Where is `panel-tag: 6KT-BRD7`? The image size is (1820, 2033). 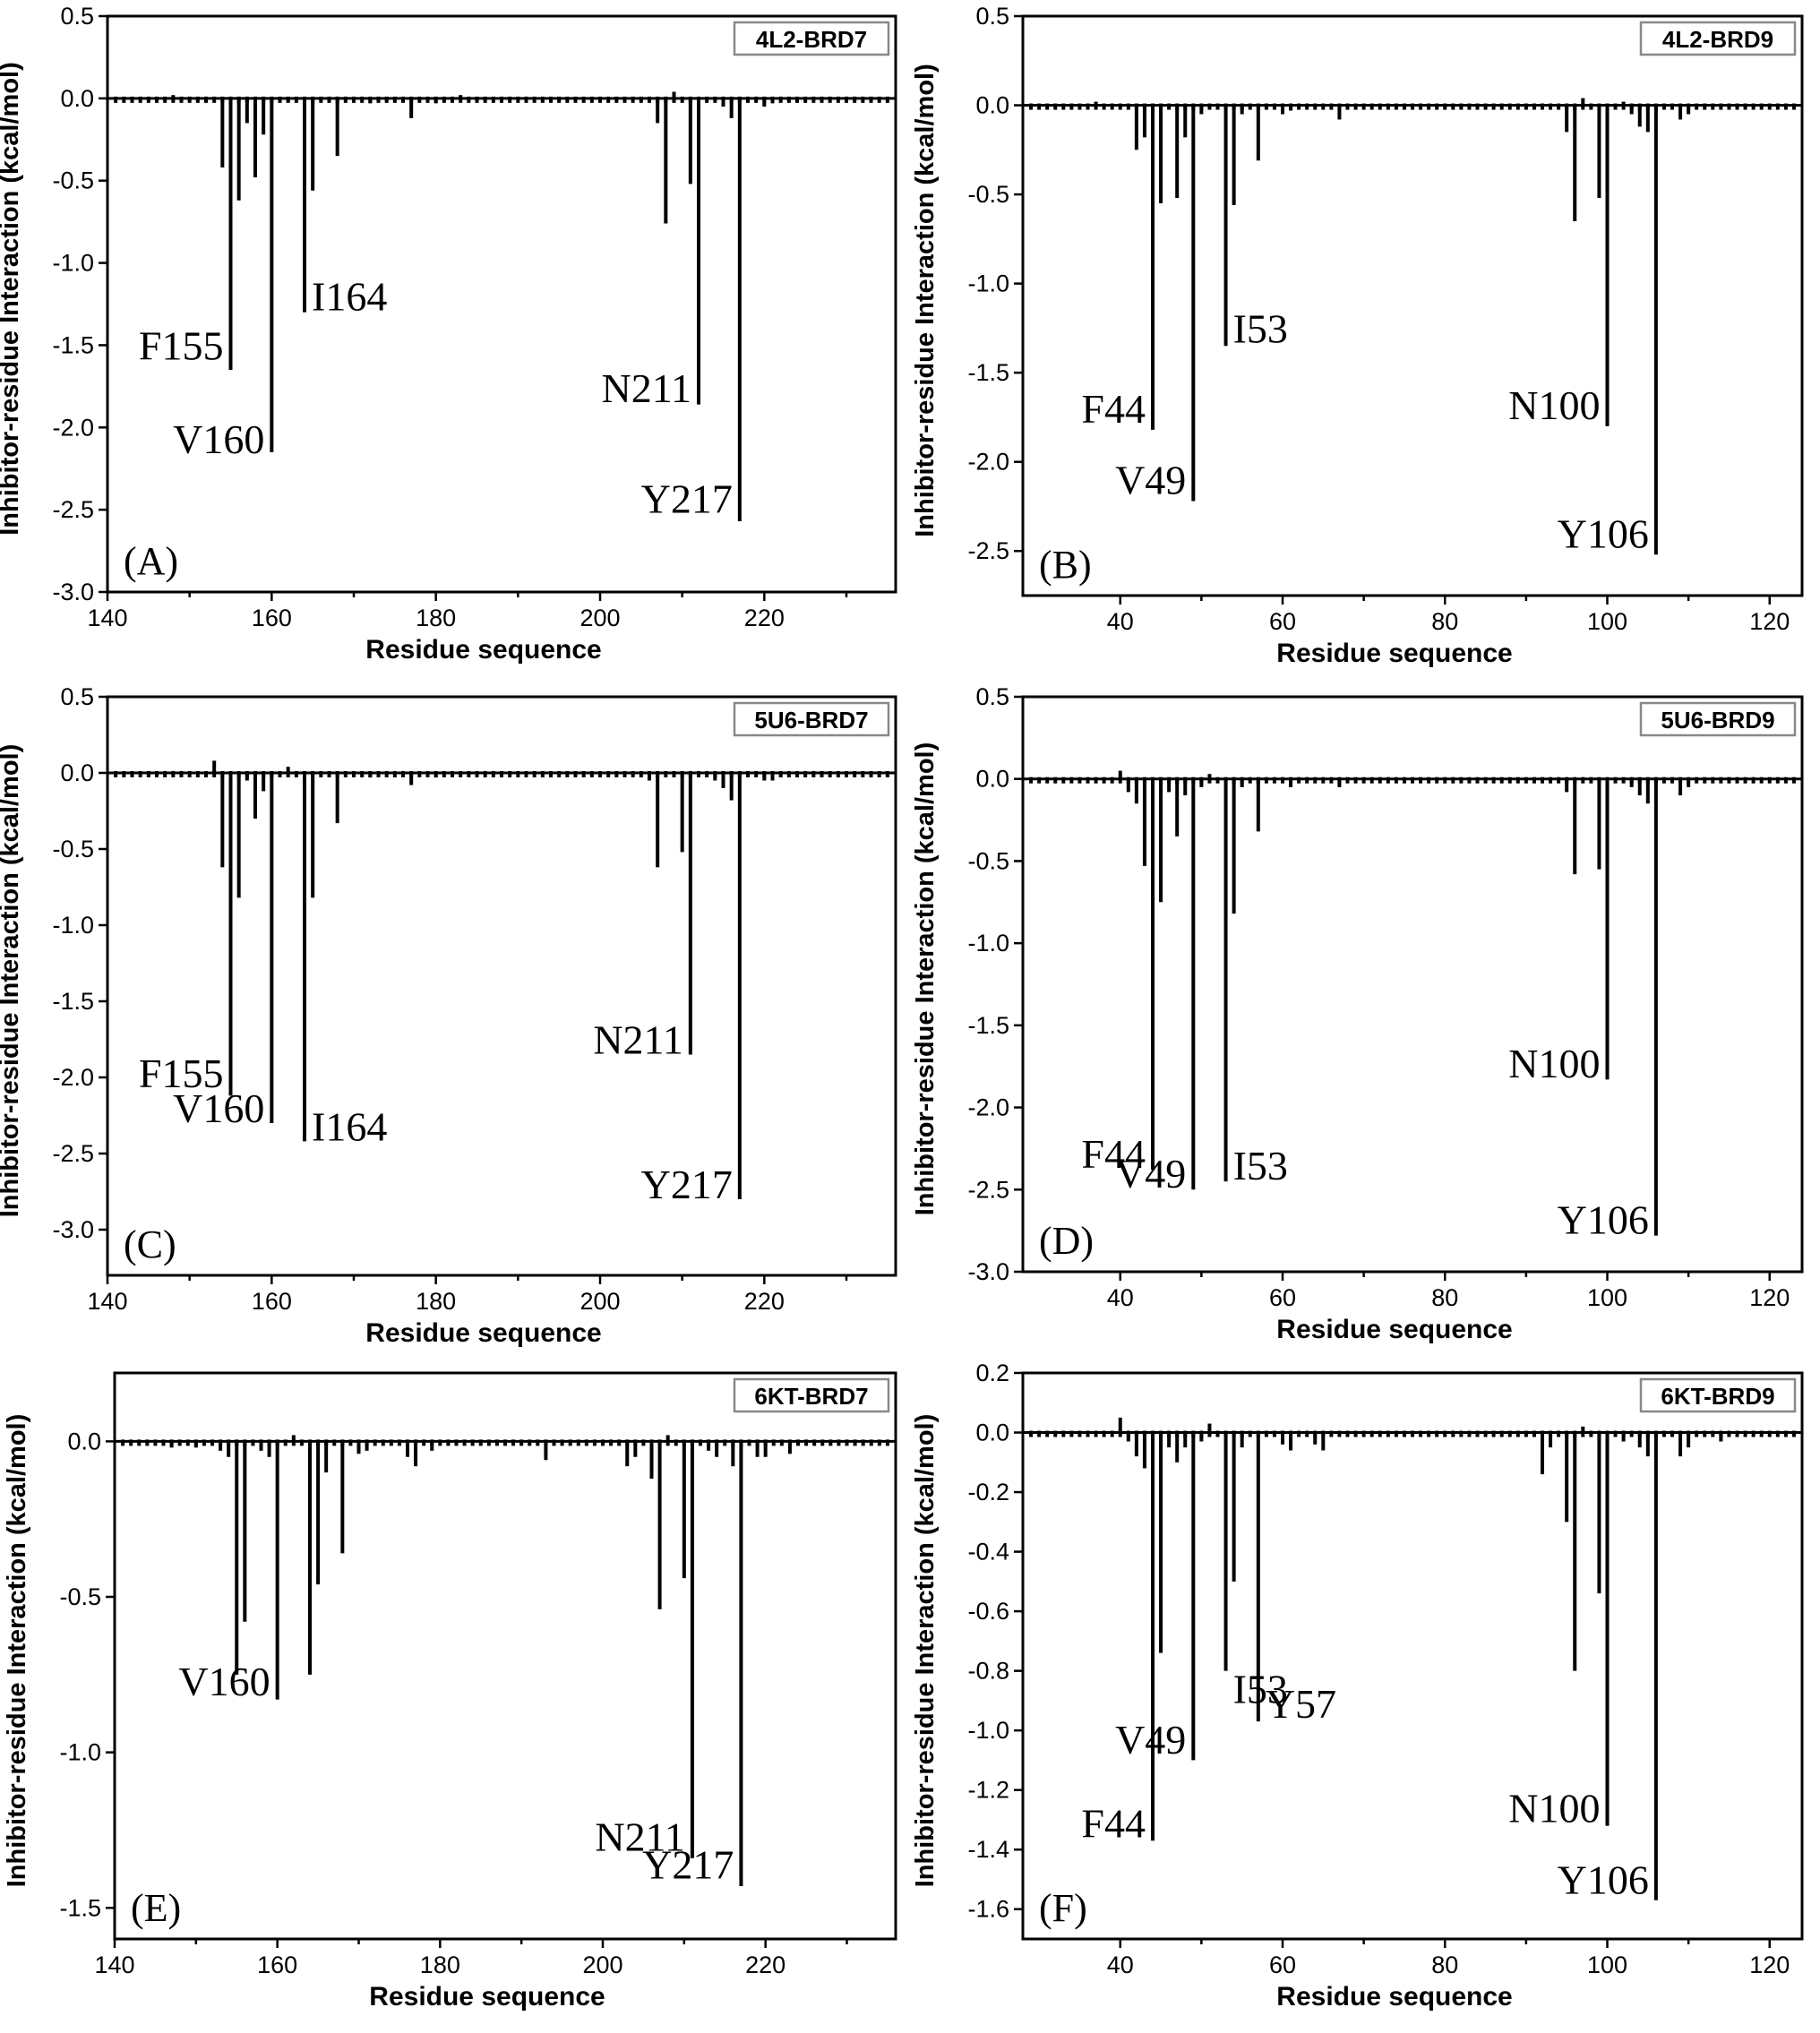
panel-tag: 6KT-BRD7 is located at coordinates (811, 1396).